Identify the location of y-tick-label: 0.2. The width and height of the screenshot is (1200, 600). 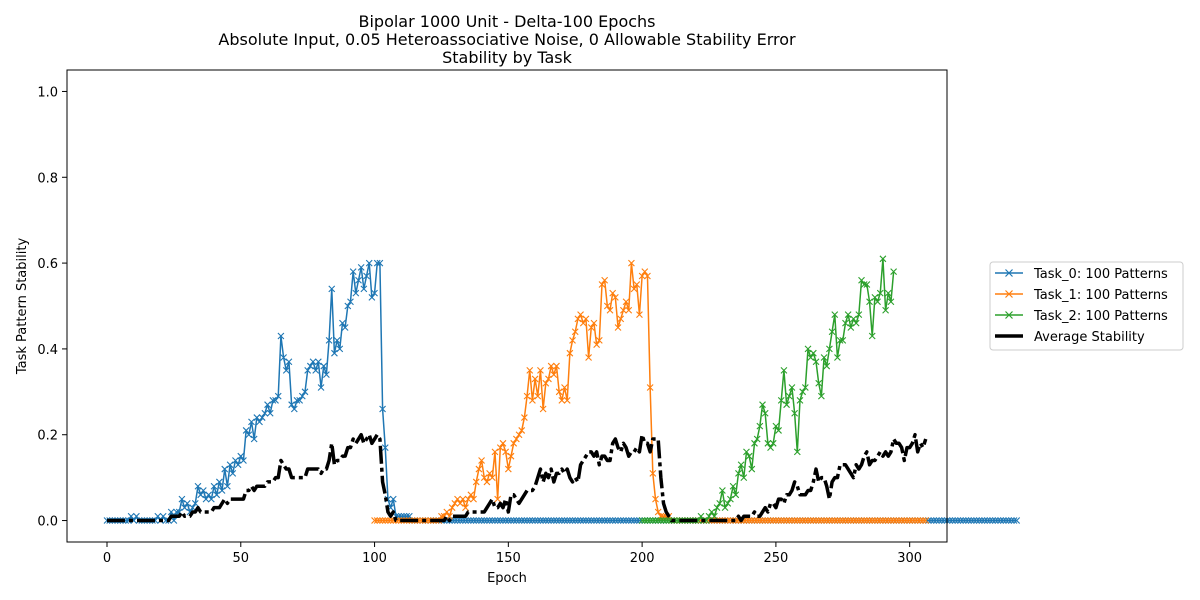
(47, 436).